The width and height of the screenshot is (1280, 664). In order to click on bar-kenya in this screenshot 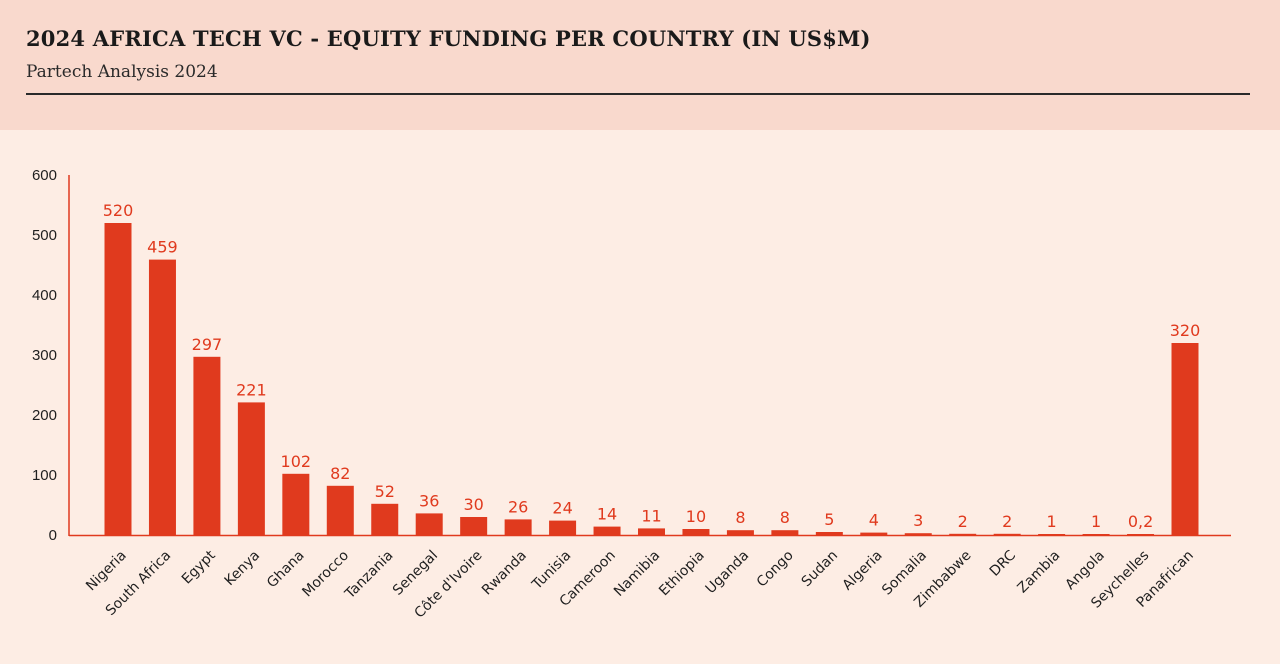, I will do `click(251, 468)`.